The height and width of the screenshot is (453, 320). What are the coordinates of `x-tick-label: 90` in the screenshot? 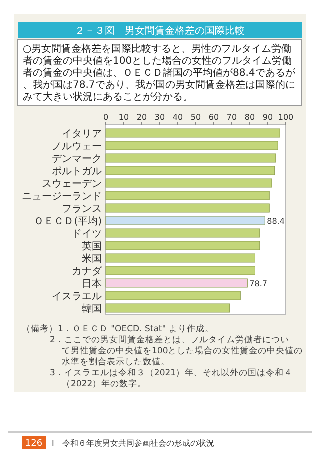 It's located at (268, 117).